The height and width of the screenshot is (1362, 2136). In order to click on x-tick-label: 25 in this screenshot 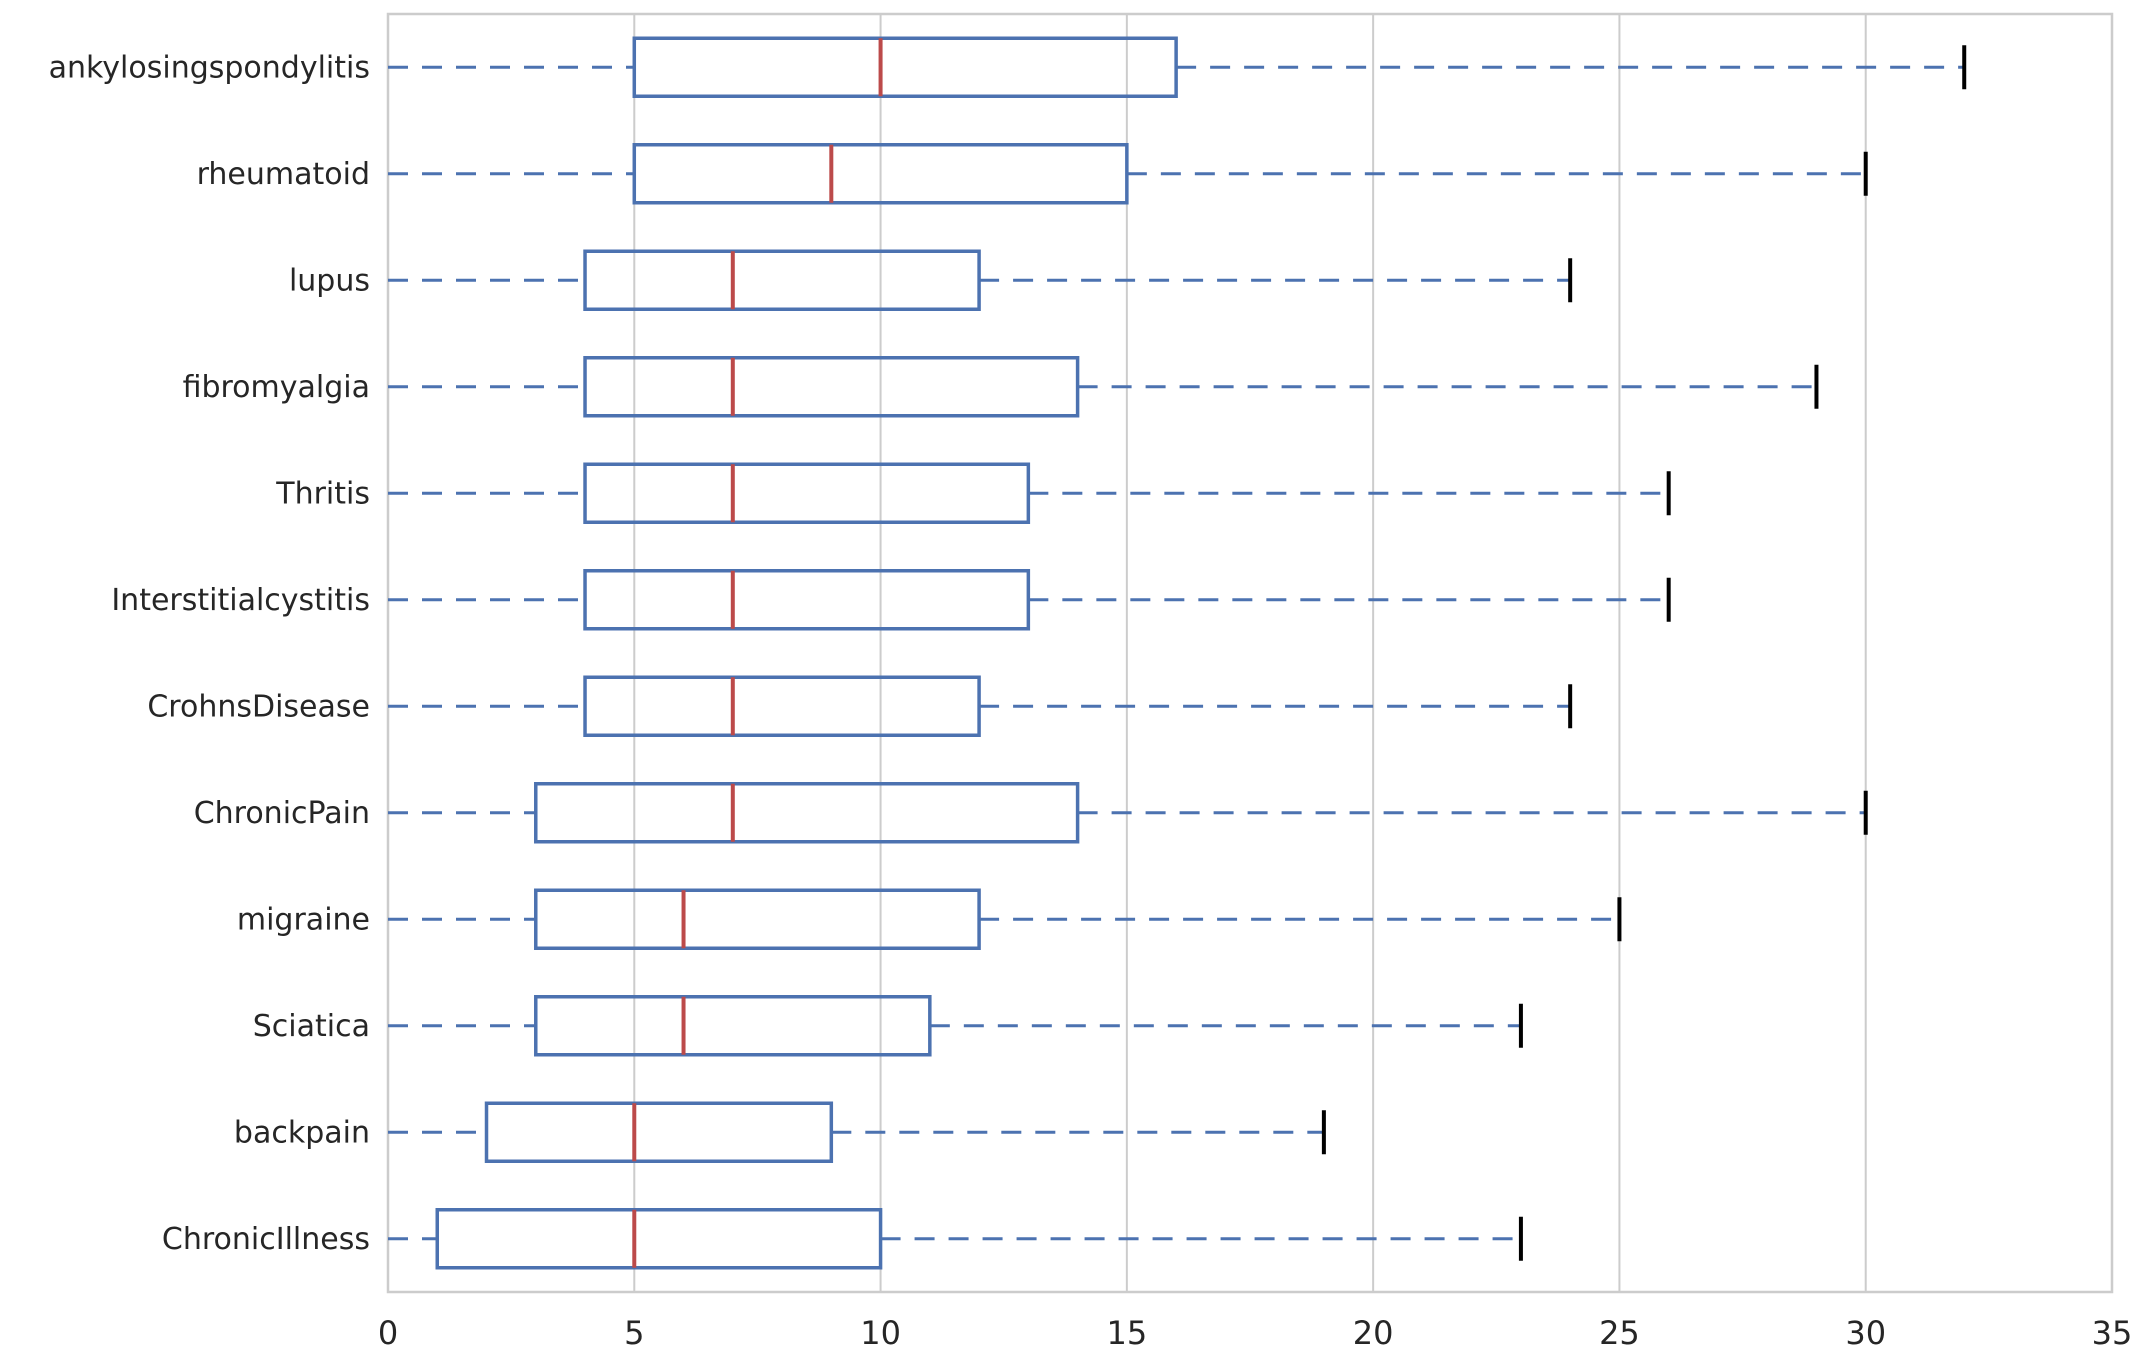, I will do `click(1619, 1333)`.